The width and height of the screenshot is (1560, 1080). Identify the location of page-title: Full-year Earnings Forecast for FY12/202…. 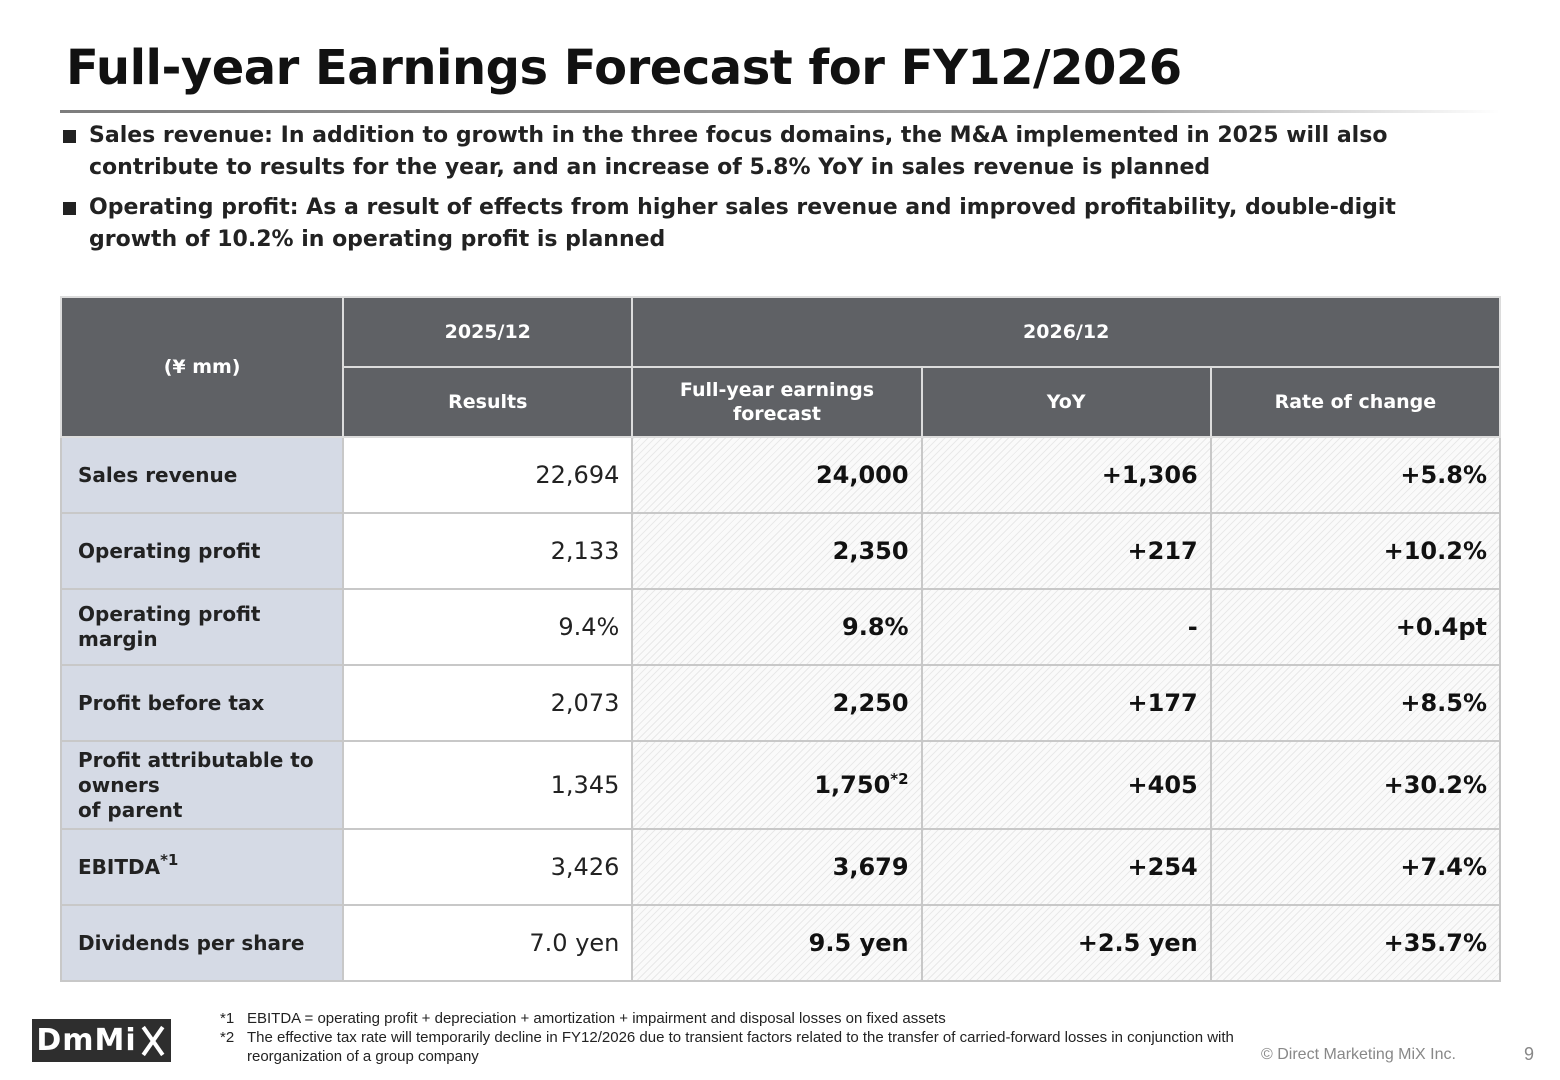
(624, 68).